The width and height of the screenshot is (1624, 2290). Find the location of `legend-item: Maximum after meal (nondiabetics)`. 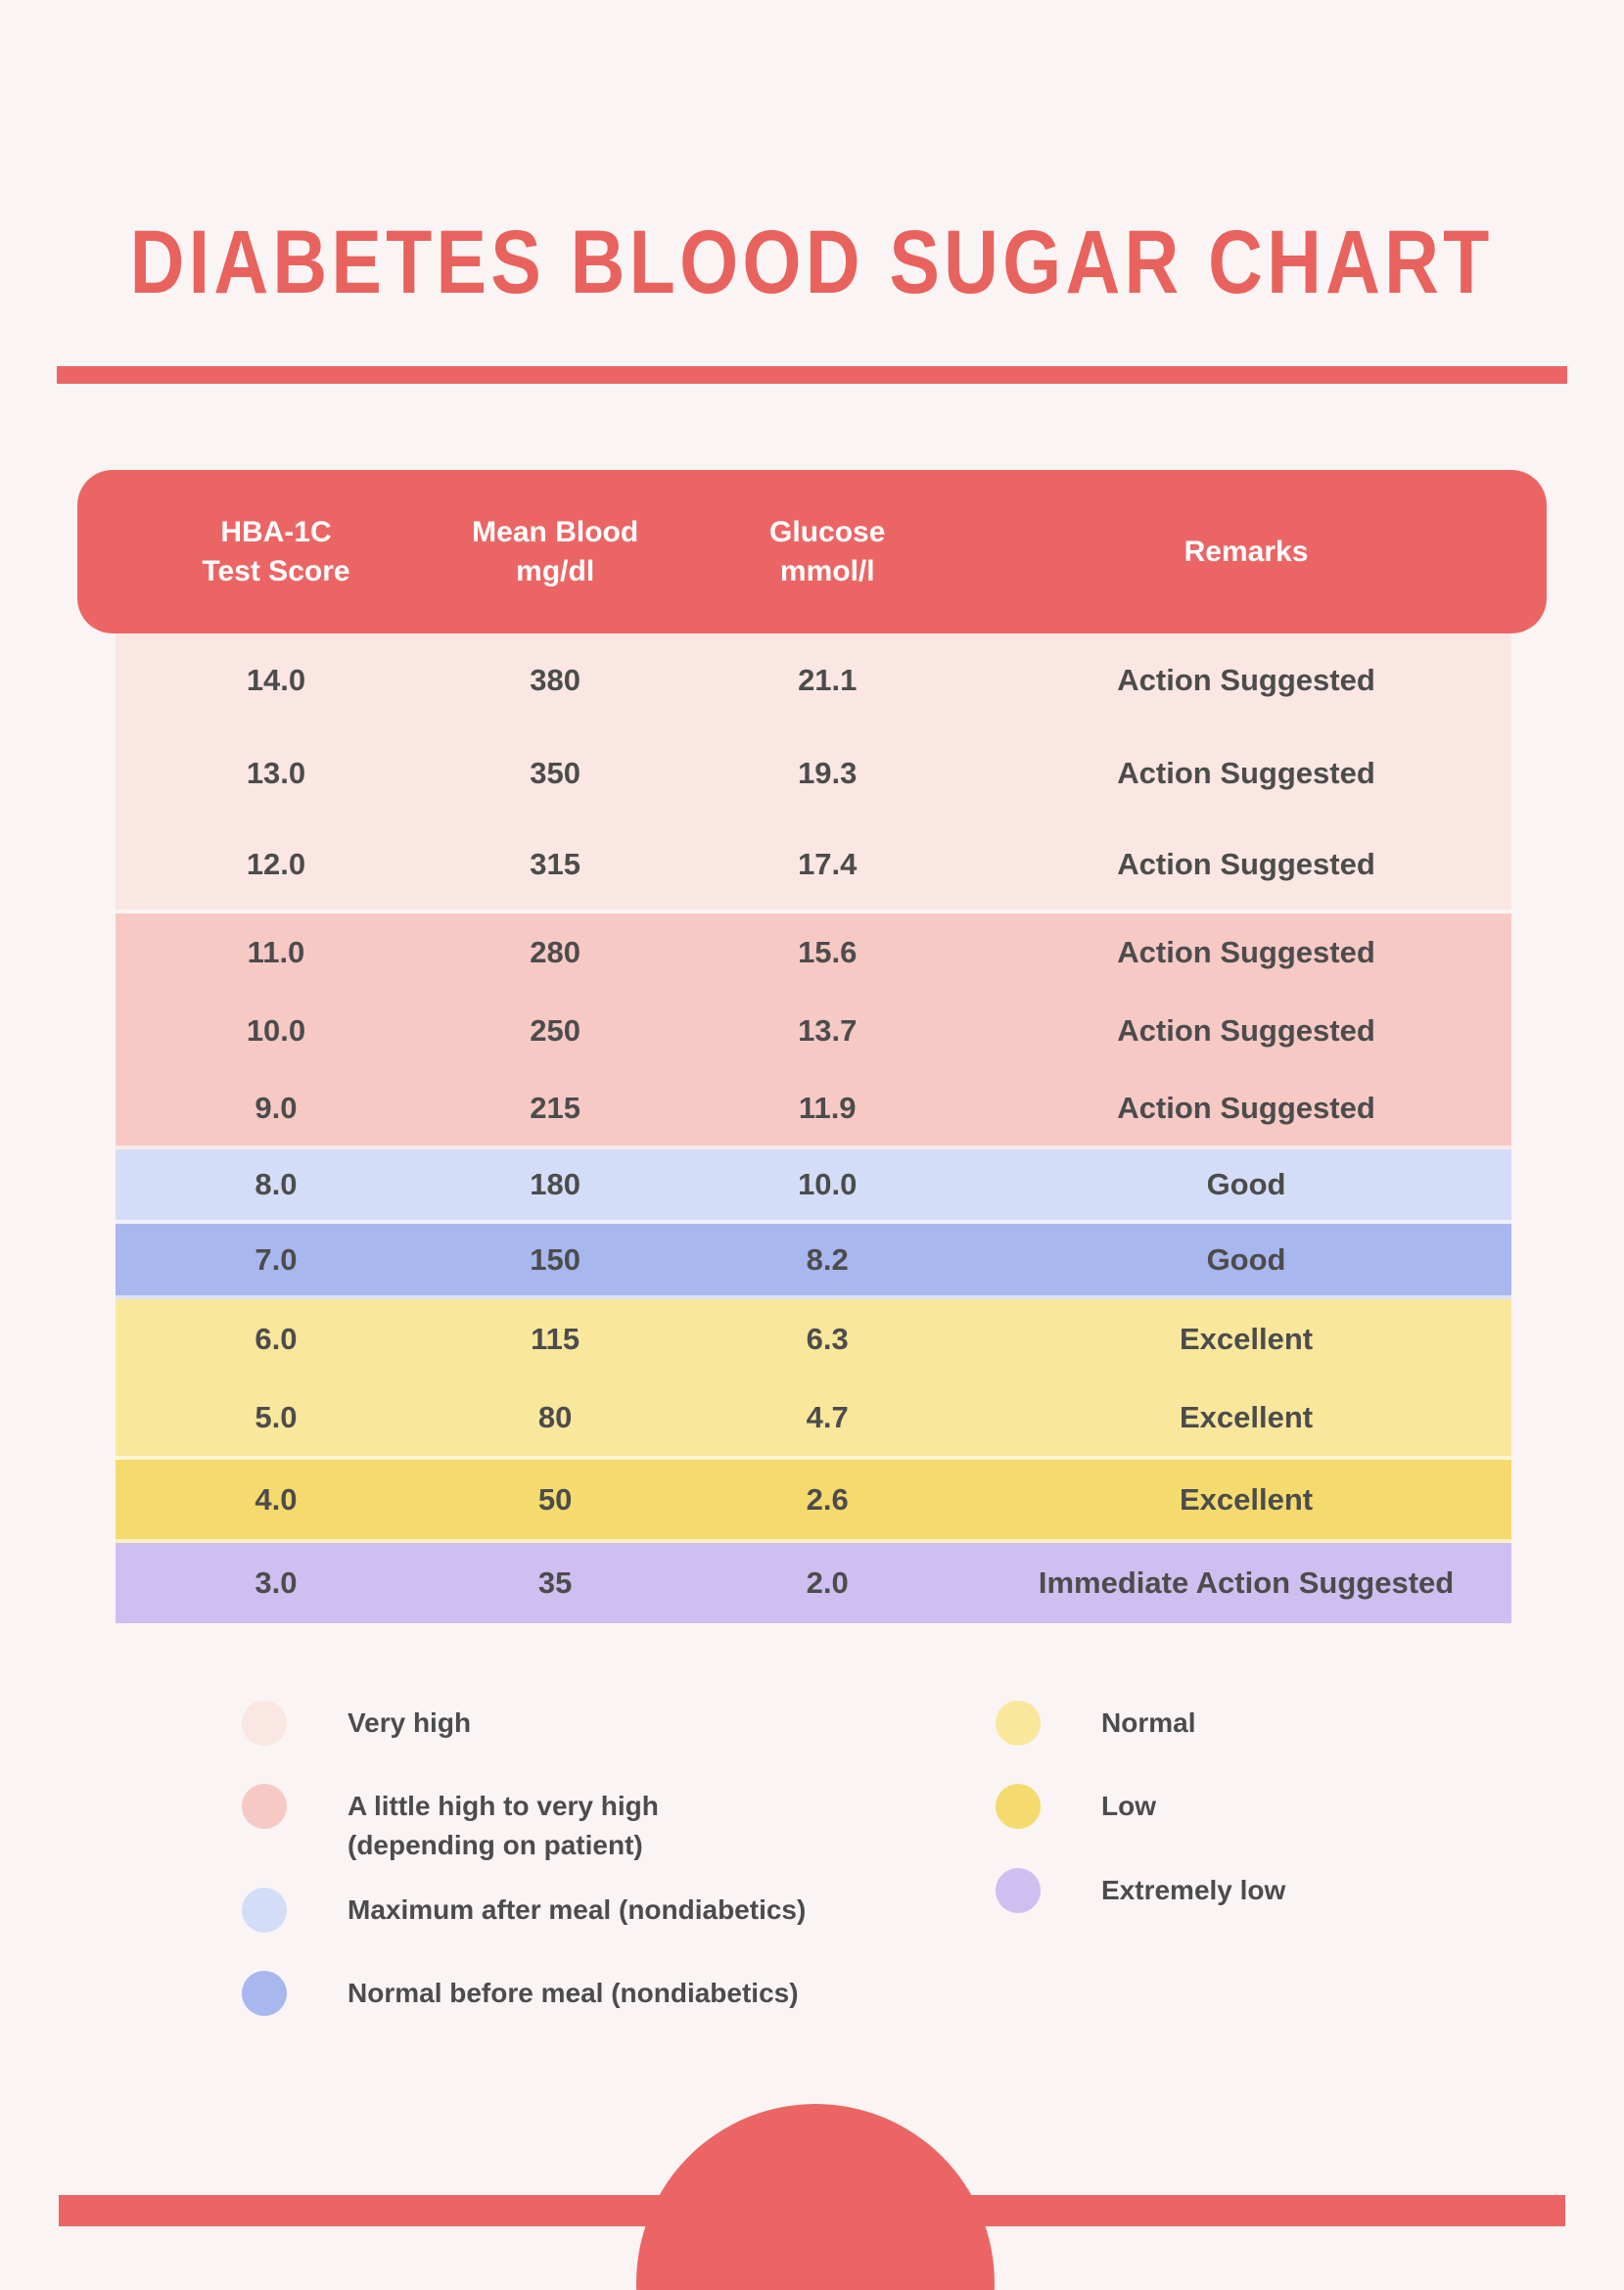

legend-item: Maximum after meal (nondiabetics) is located at coordinates (524, 1910).